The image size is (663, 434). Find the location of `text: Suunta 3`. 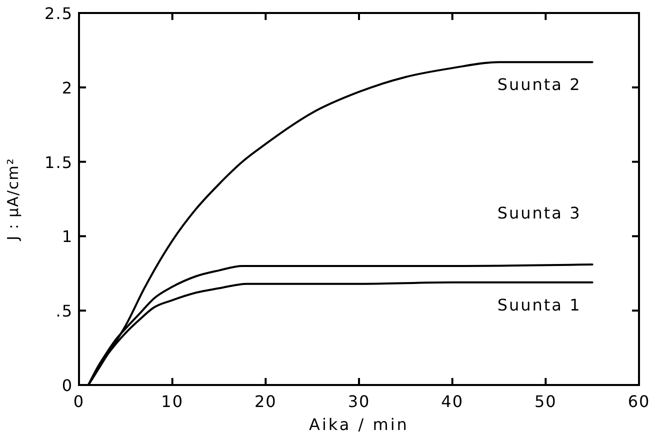

text: Suunta 3 is located at coordinates (539, 212).